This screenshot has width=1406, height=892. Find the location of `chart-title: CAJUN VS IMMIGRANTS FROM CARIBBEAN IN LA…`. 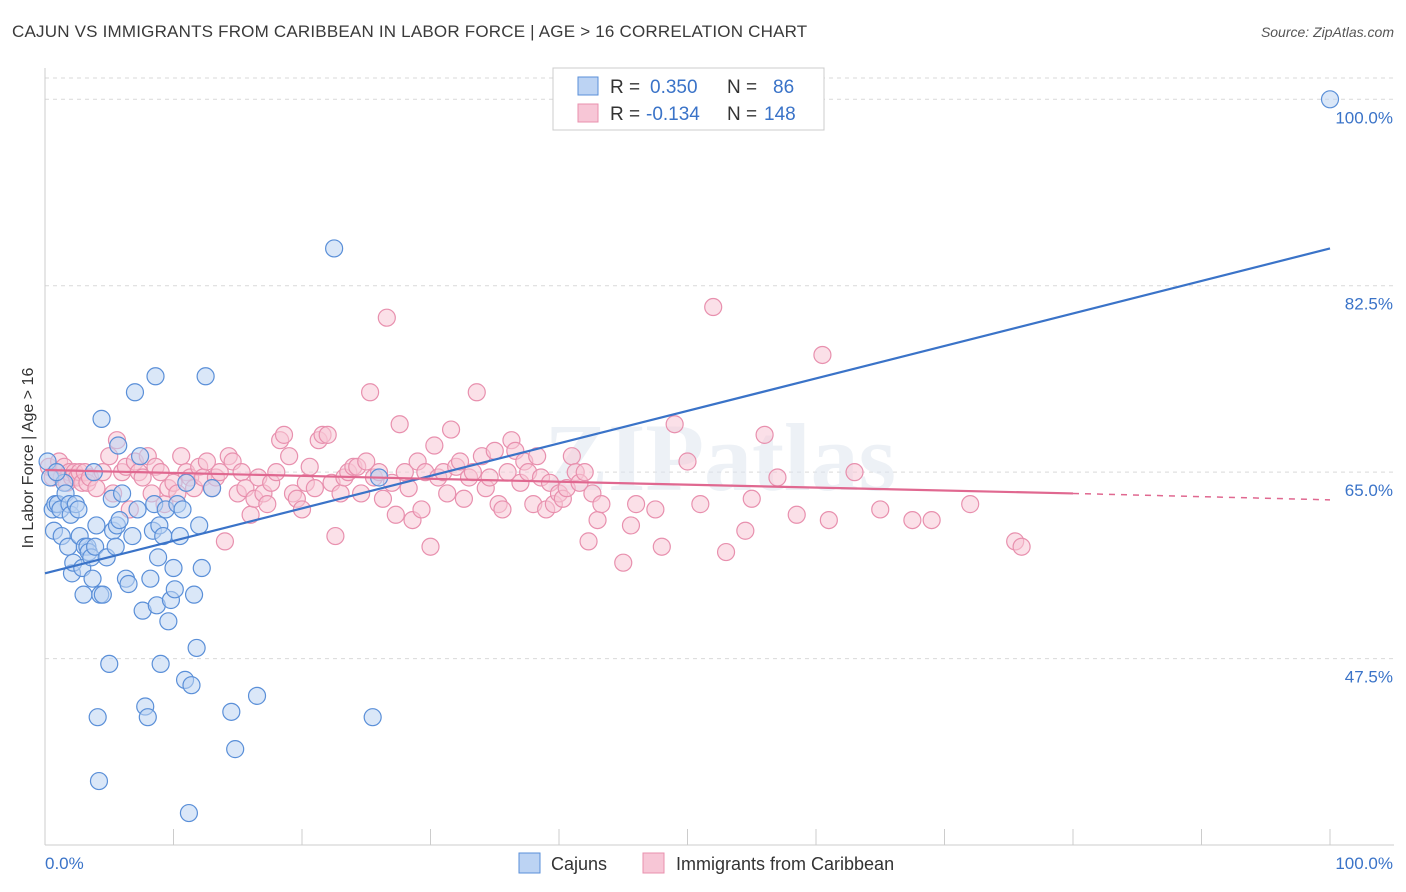

chart-title: CAJUN VS IMMIGRANTS FROM CARIBBEAN IN LA… is located at coordinates (410, 31).